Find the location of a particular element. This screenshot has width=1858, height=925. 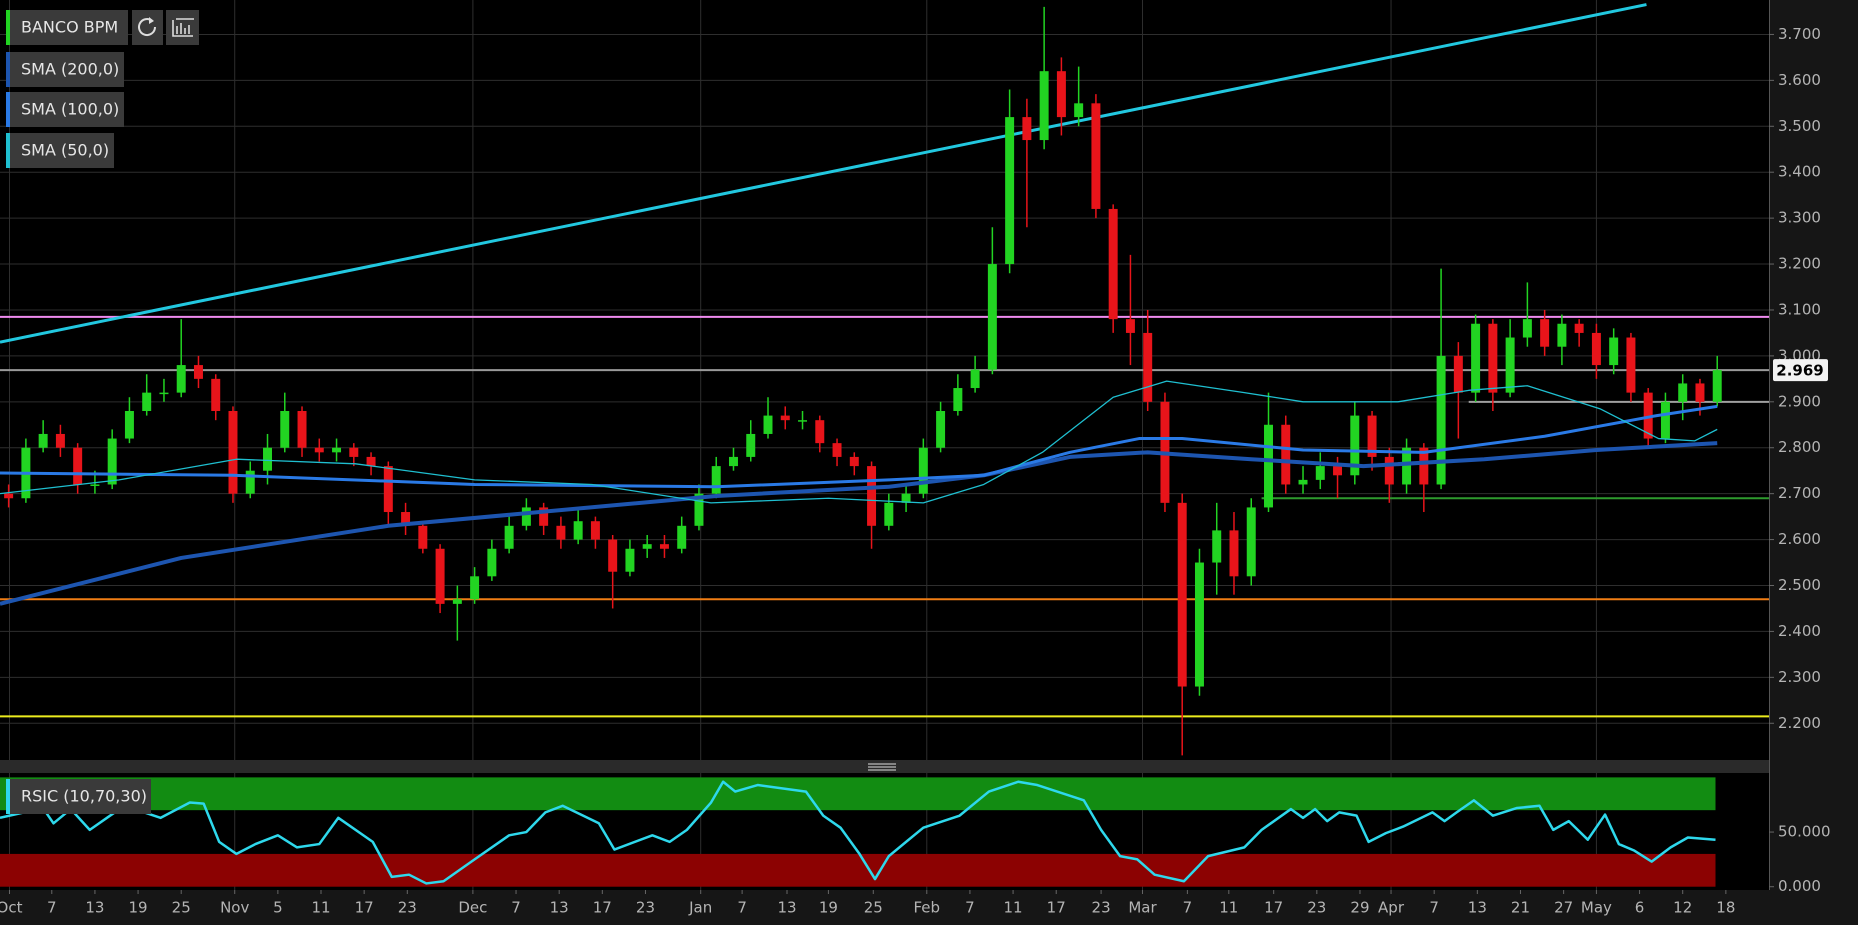

x-tick-label: Mar is located at coordinates (1142, 908).